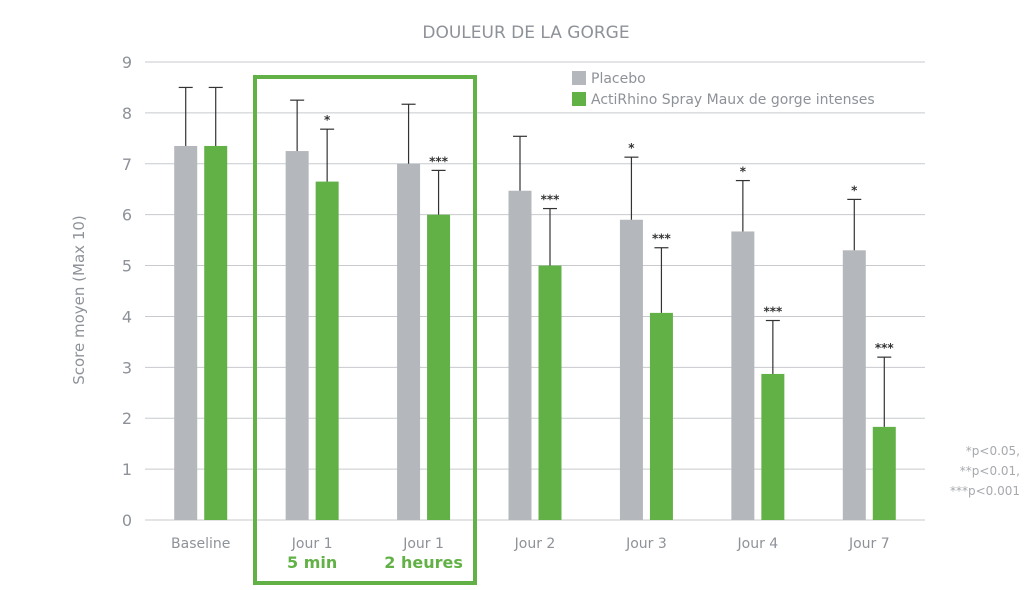 Image resolution: width=1024 pixels, height=590 pixels. I want to click on y-tick-label: 1, so click(127, 469).